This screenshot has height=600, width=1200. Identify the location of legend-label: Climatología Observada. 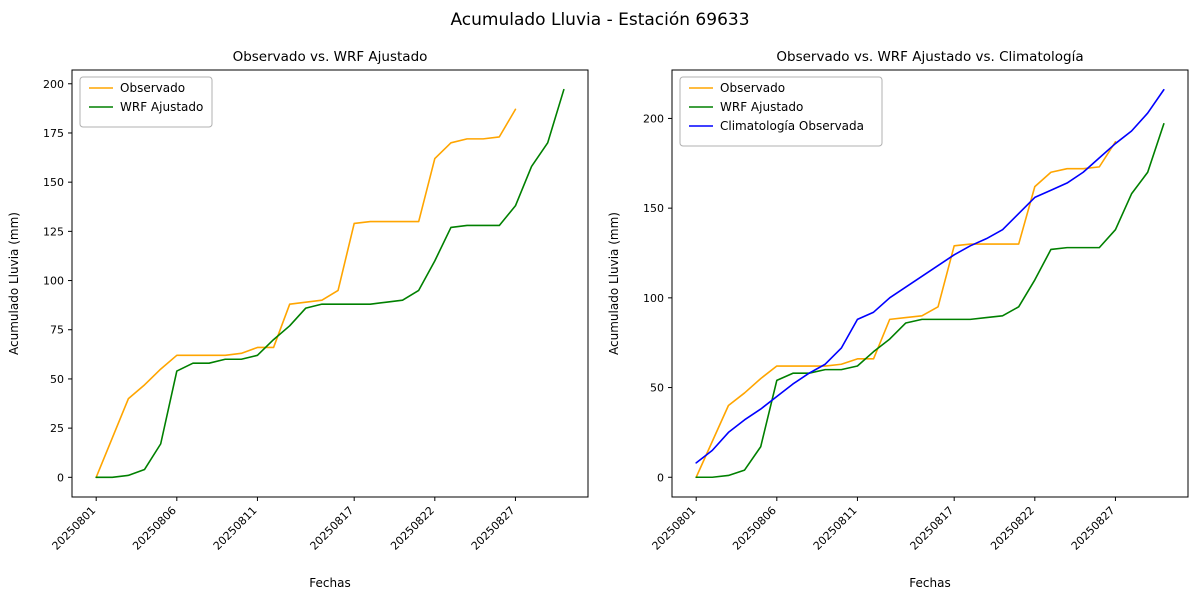
(792, 126).